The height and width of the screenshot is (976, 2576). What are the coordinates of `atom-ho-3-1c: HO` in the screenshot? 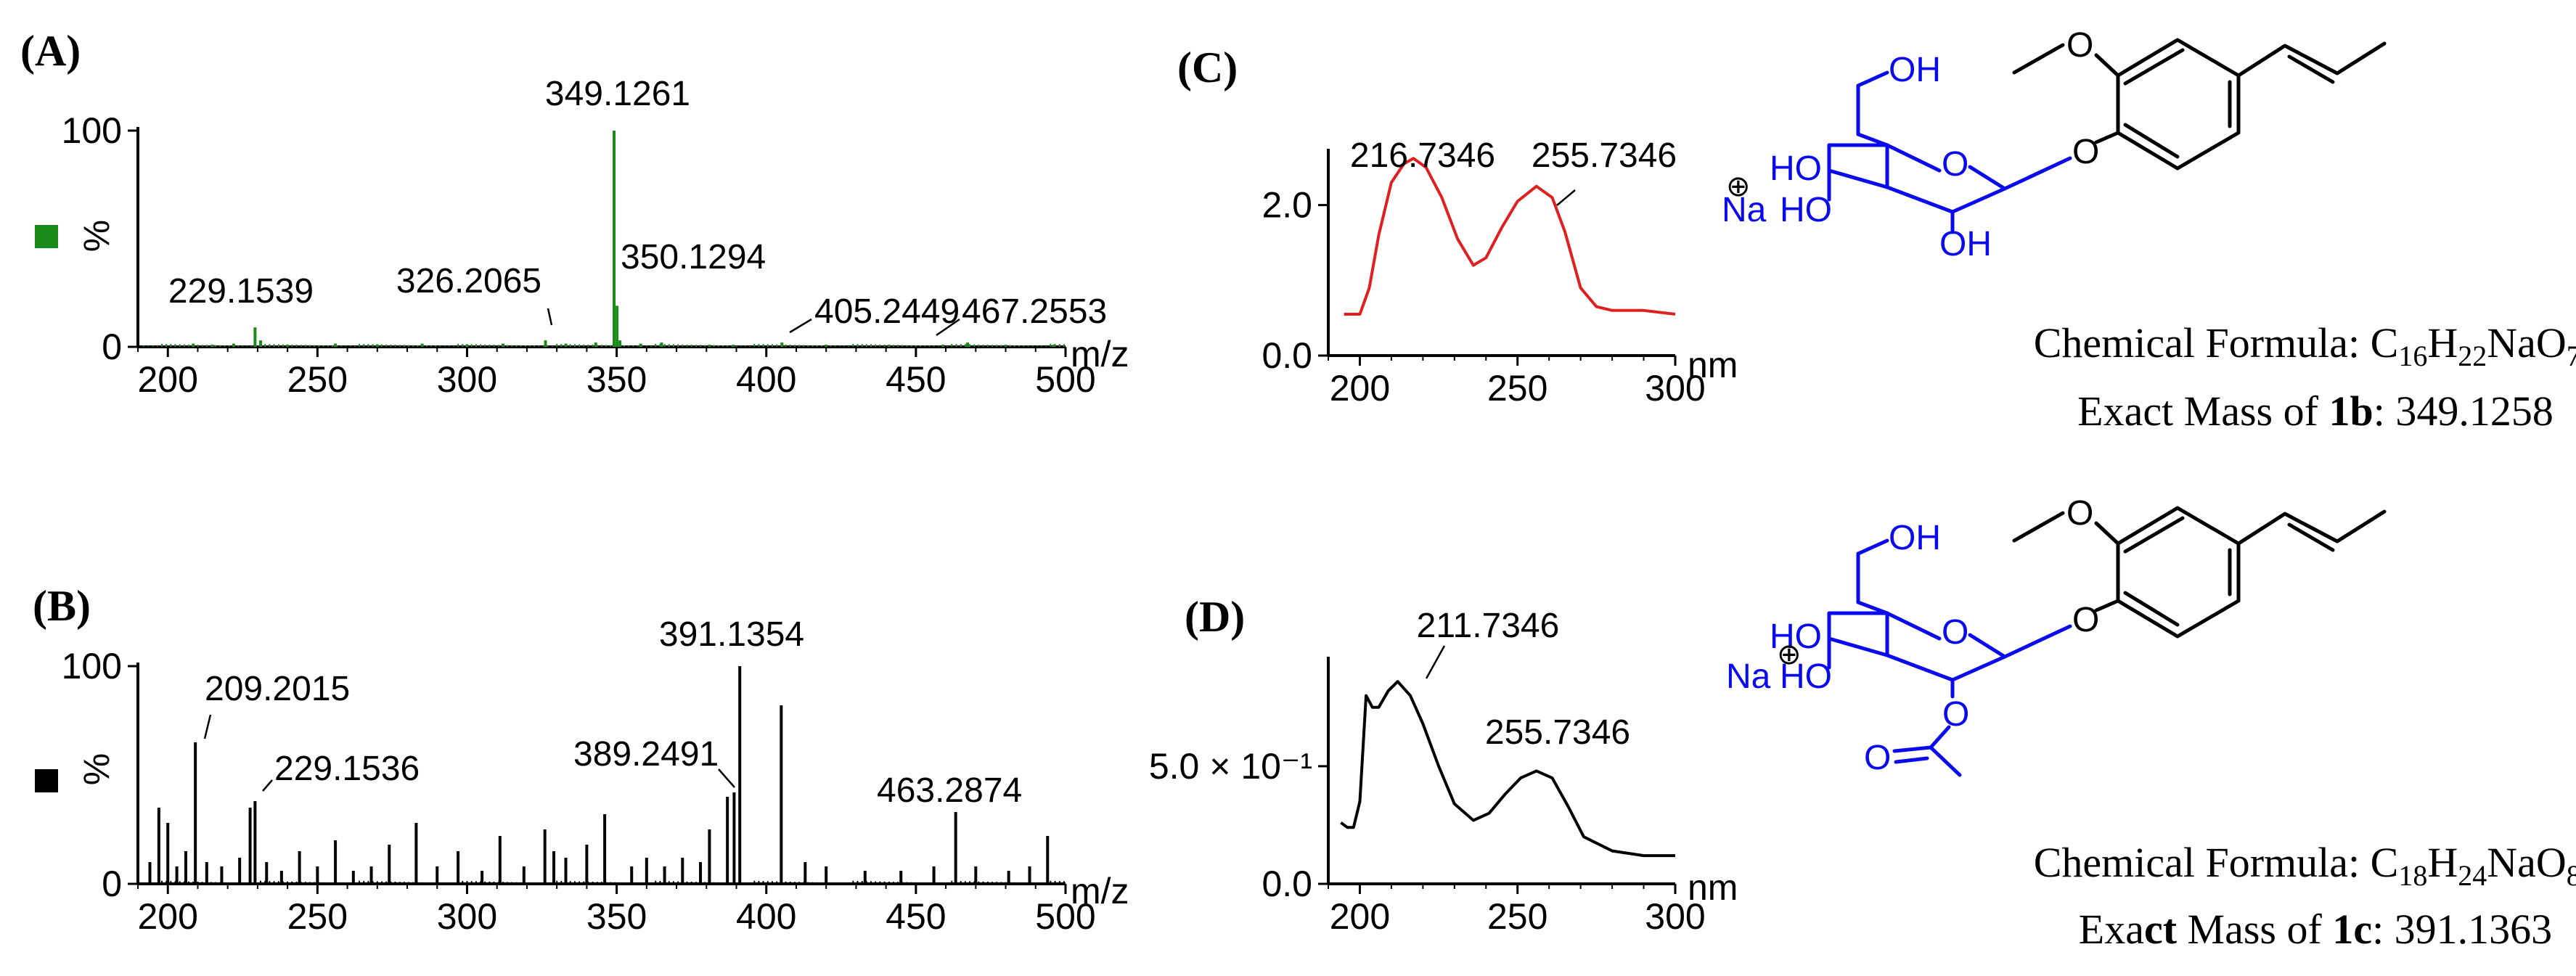 It's located at (1806, 677).